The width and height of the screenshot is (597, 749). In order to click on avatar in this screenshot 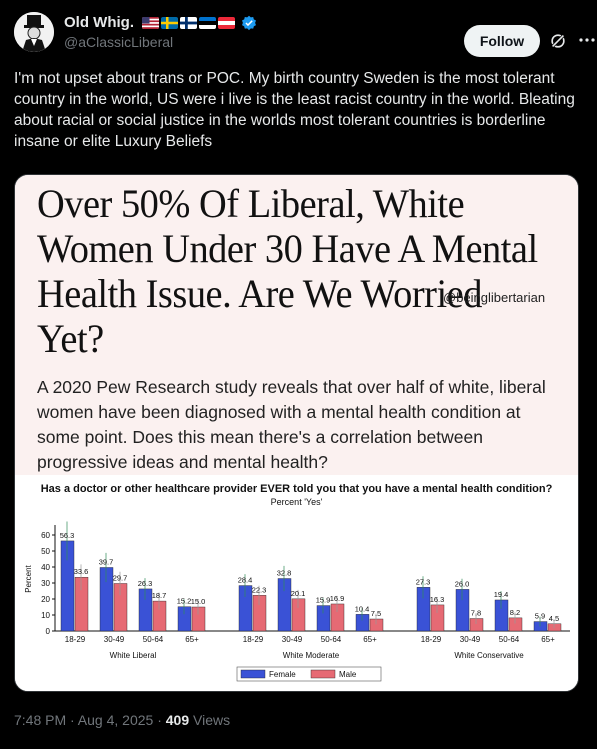, I will do `click(34, 32)`.